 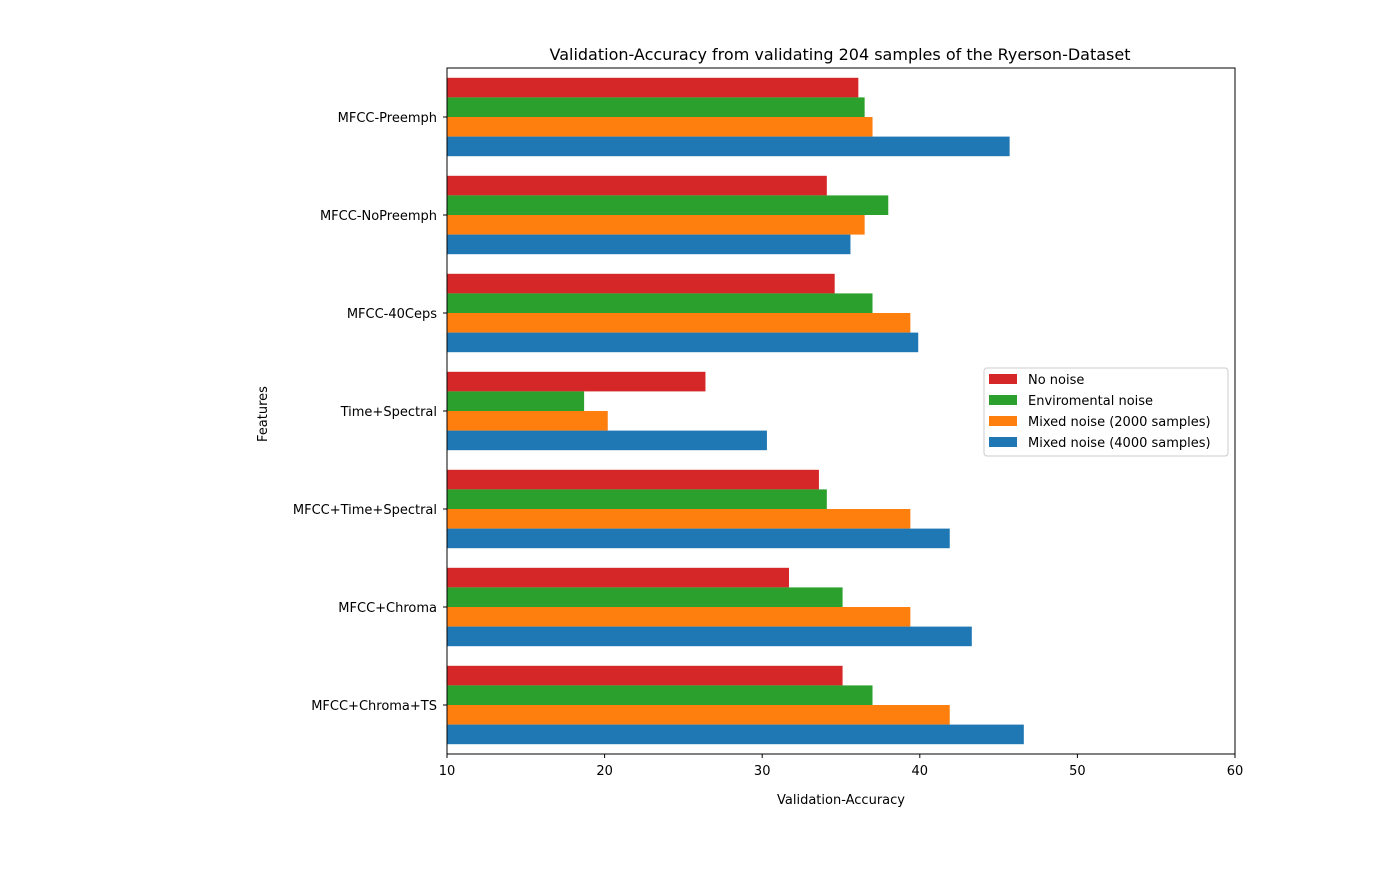 What do you see at coordinates (387, 118) in the screenshot?
I see `y-tick-label: MFCC-Preemph` at bounding box center [387, 118].